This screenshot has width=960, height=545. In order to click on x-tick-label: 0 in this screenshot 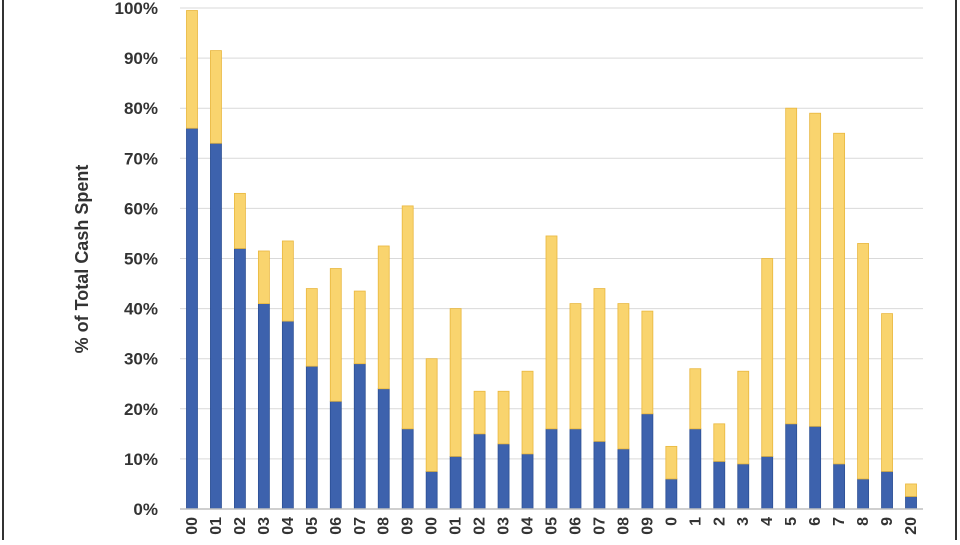, I will do `click(671, 521)`.